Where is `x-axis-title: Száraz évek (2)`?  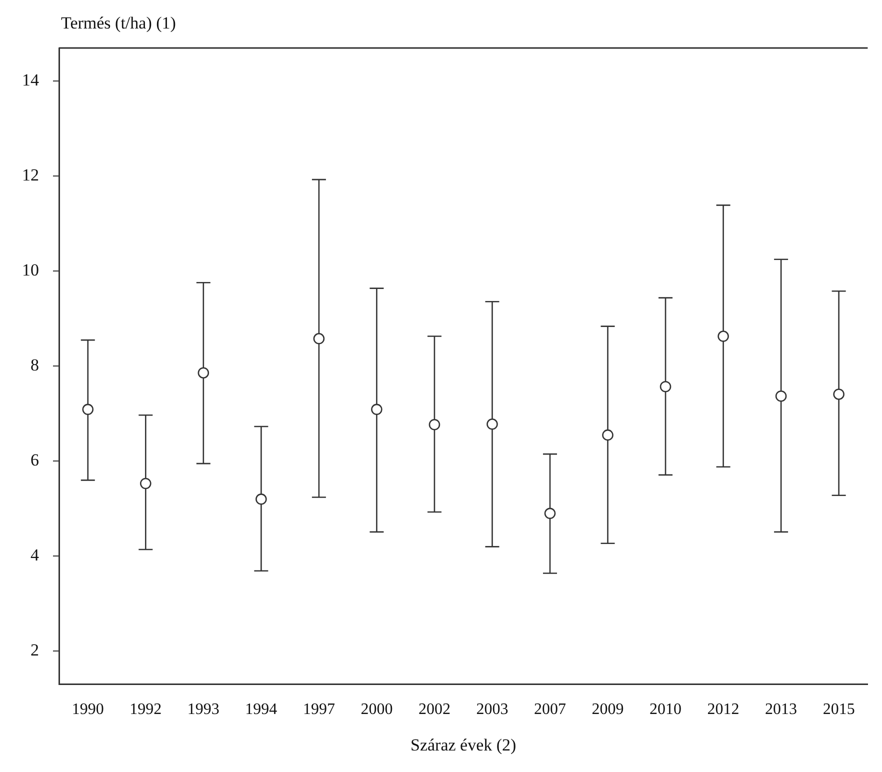 x-axis-title: Száraz évek (2) is located at coordinates (463, 744).